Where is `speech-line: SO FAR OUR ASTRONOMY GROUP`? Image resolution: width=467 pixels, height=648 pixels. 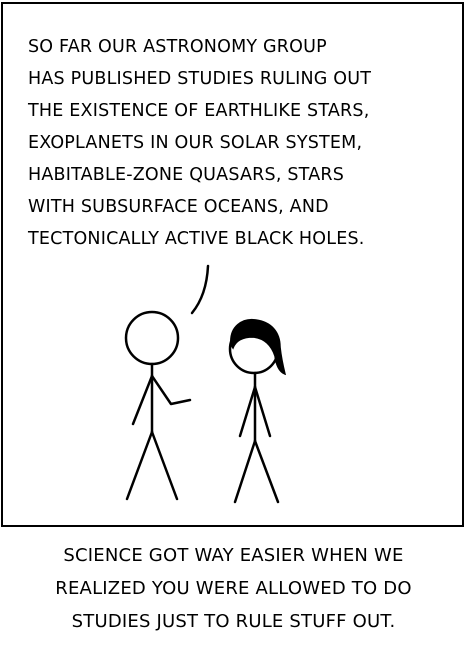 speech-line: SO FAR OUR ASTRONOMY GROUP is located at coordinates (177, 47).